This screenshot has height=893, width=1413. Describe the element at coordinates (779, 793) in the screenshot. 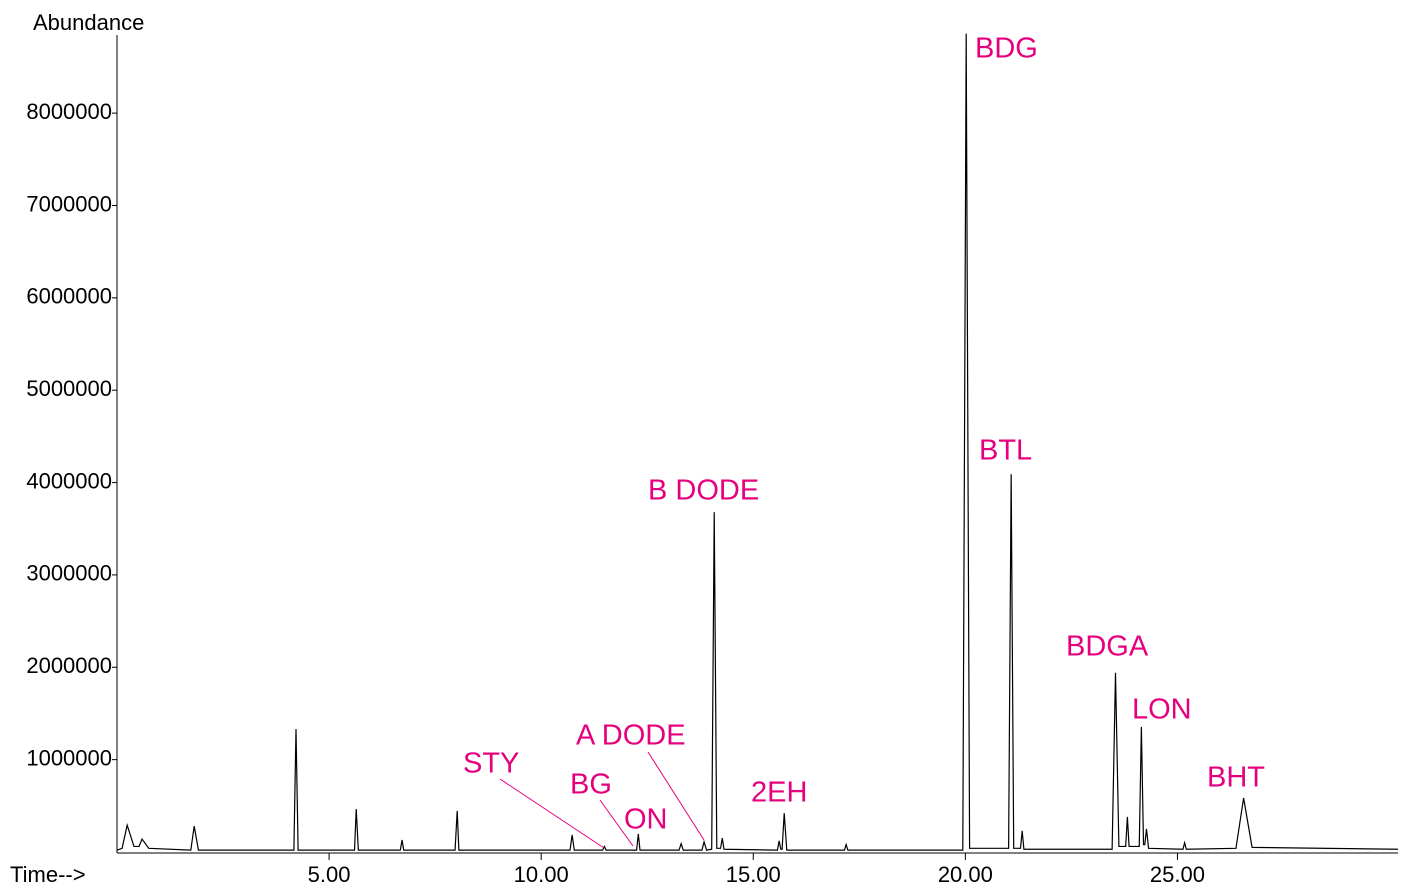

I see `peak-label: 2EH` at that location.